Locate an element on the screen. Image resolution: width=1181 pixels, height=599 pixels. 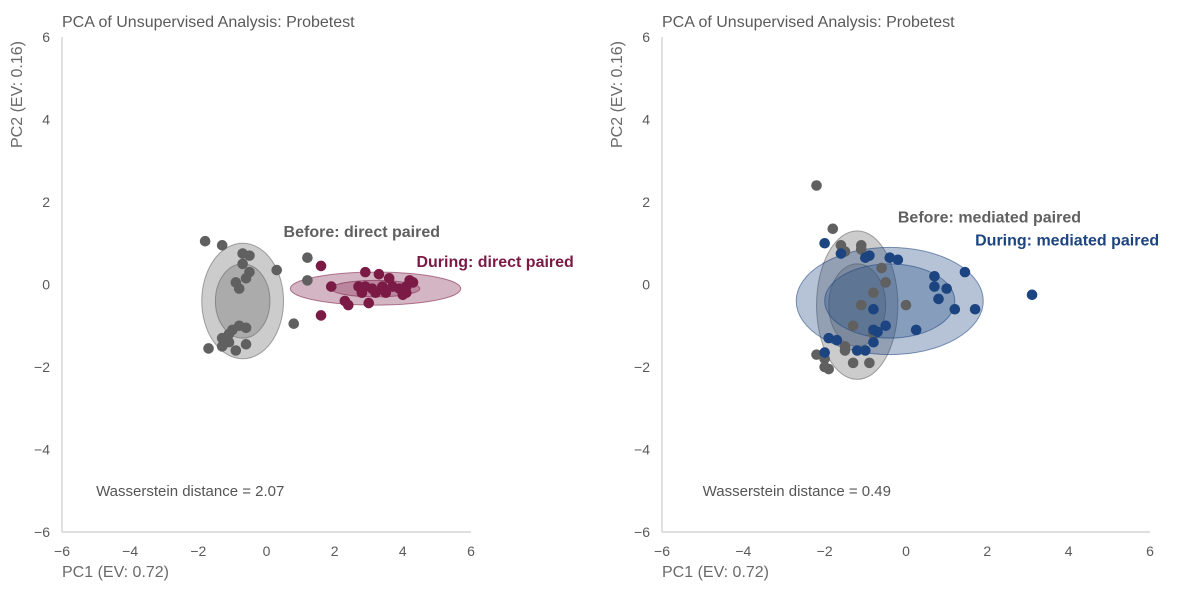
group-label: Before: mediated paired is located at coordinates (989, 218).